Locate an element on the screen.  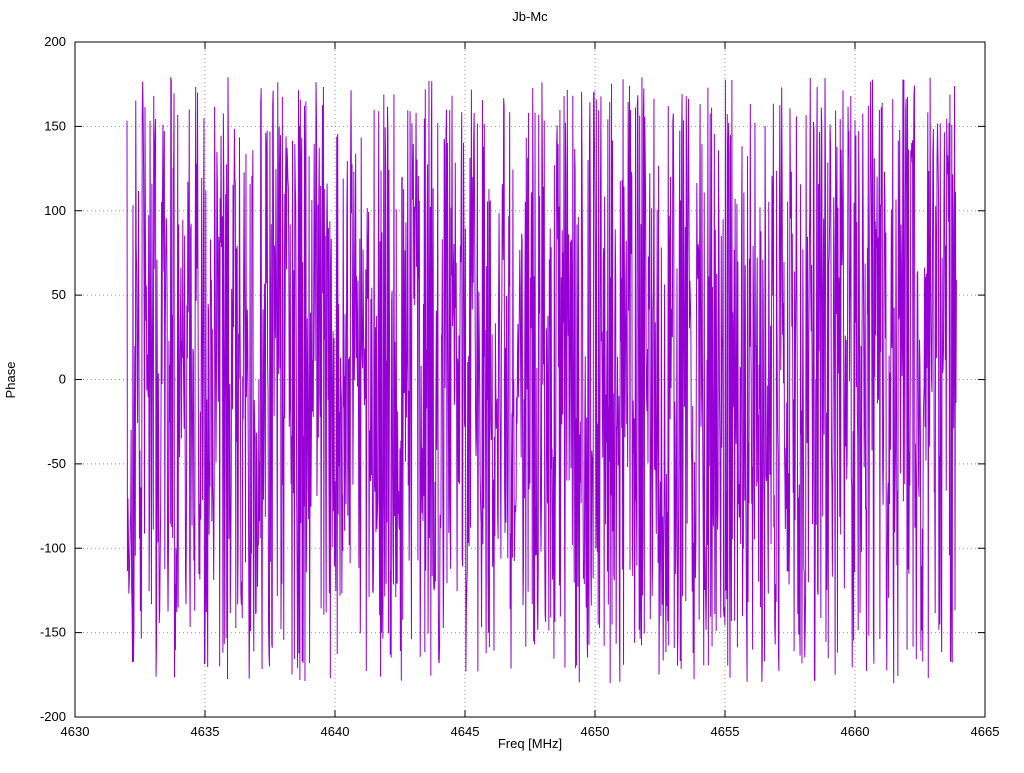
y-tick-label: -200 is located at coordinates (53, 716).